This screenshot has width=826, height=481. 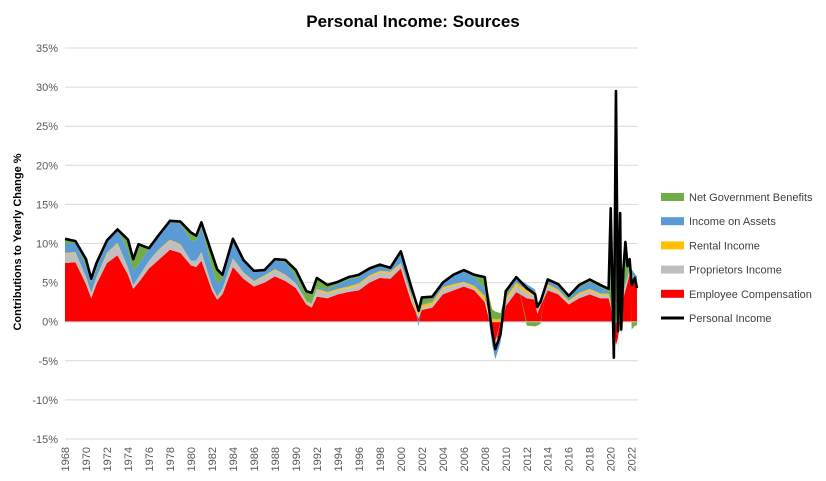 I want to click on x-tick-label: 1996, so click(x=360, y=459).